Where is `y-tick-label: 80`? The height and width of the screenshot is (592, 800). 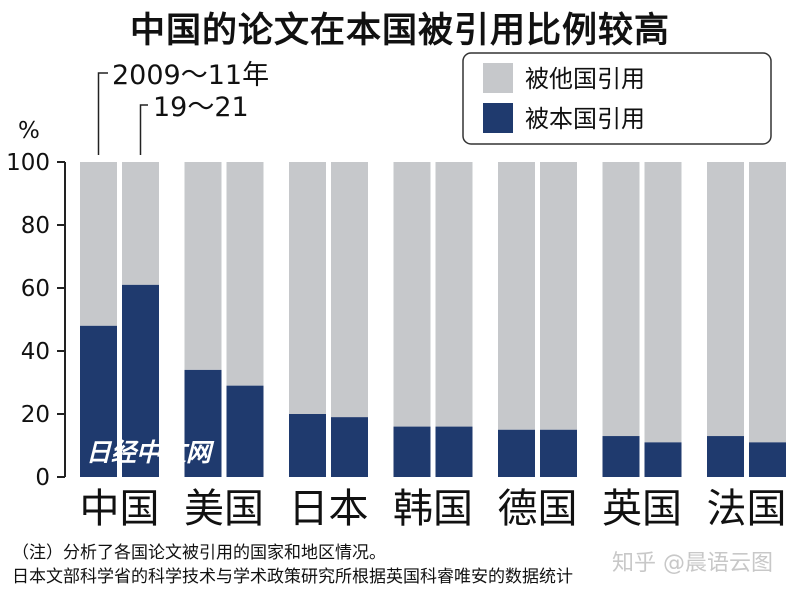 y-tick-label: 80 is located at coordinates (35, 226).